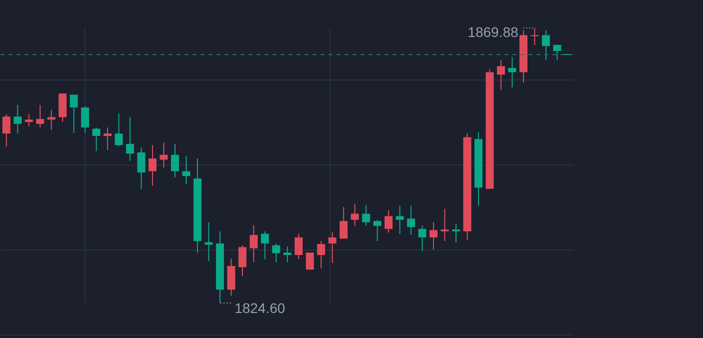  What do you see at coordinates (493, 32) in the screenshot?
I see `annotation: 1869.88` at bounding box center [493, 32].